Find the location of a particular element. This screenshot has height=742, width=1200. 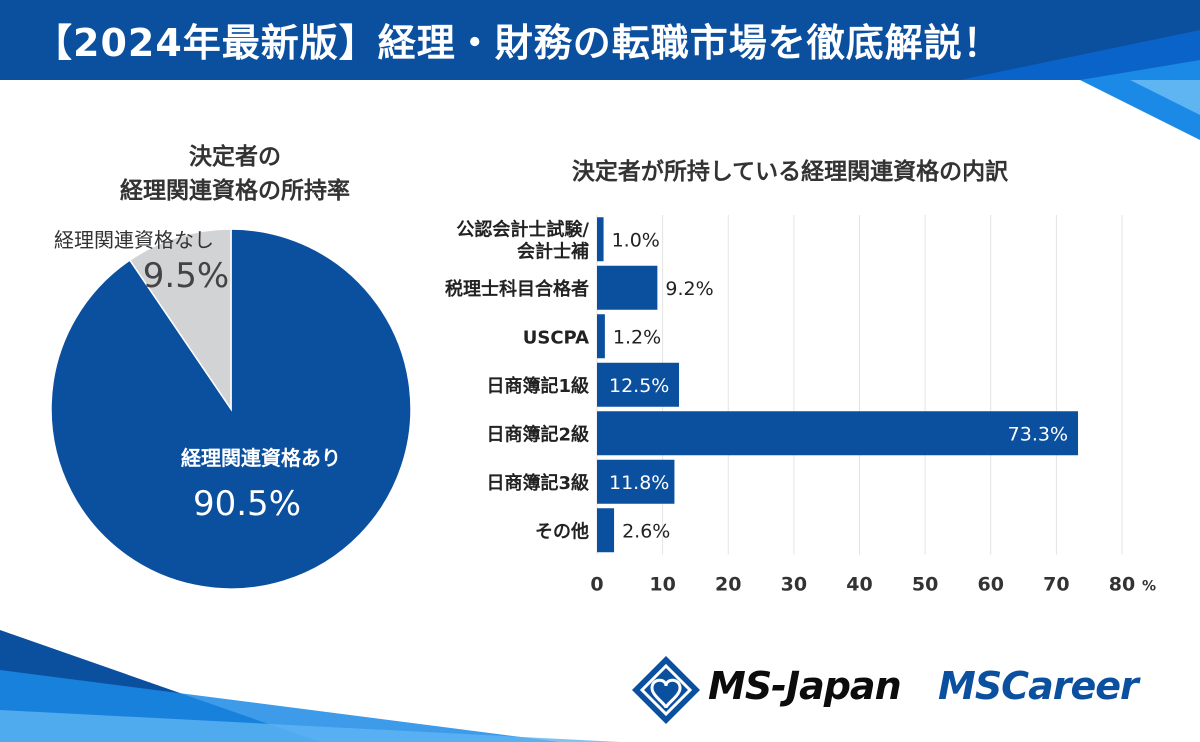

header-banner: 【2024年最新版】経理・財務の転職市場を徹底解説！ is located at coordinates (600, 40).